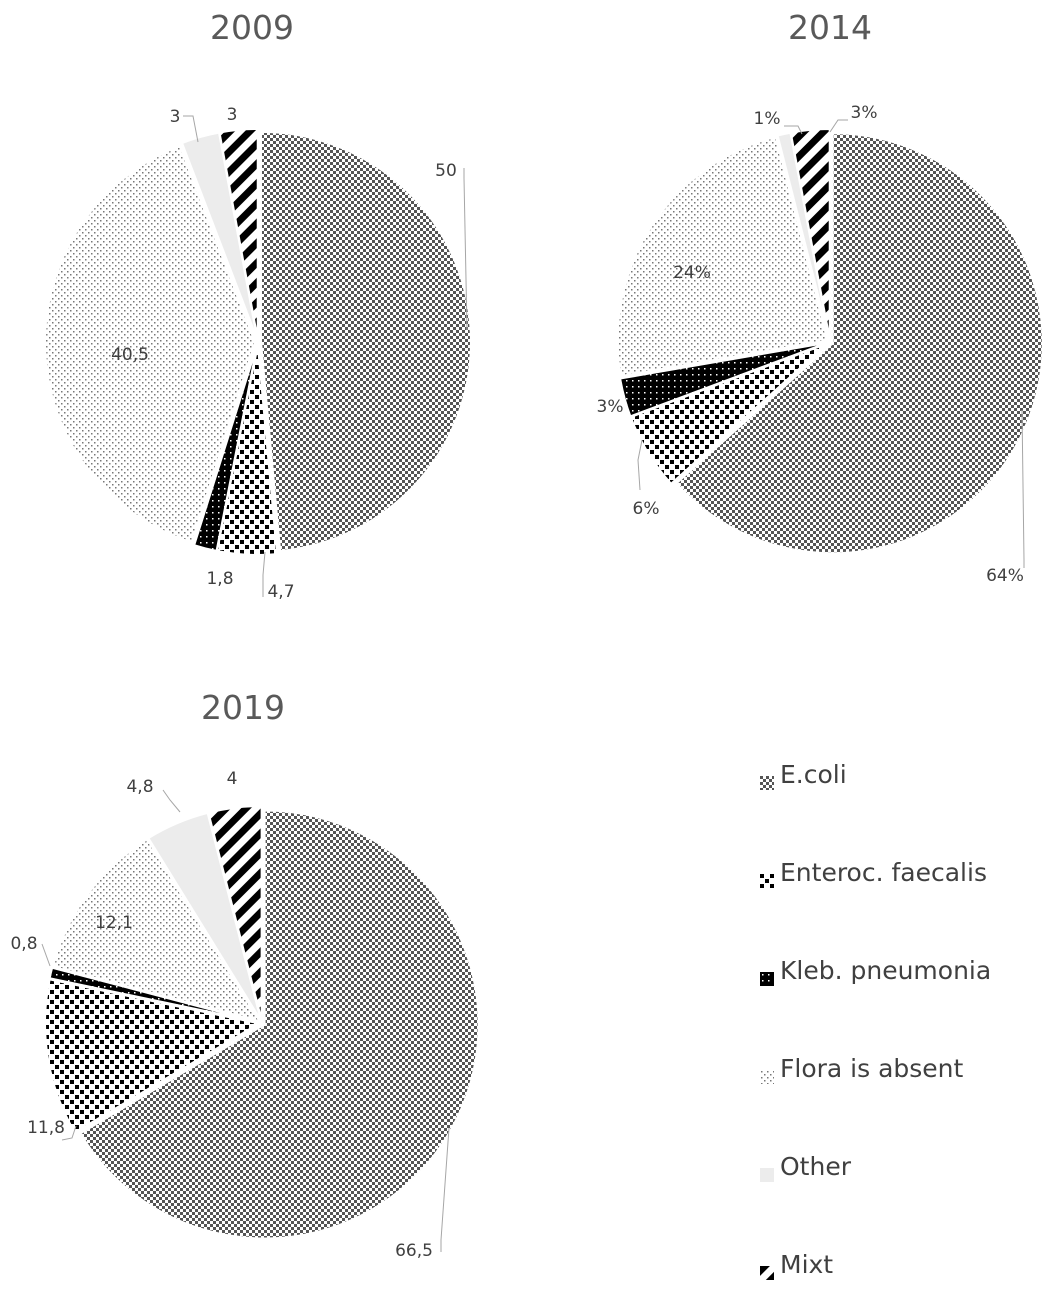 This screenshot has width=1044, height=1313. What do you see at coordinates (171, 801) in the screenshot?
I see `leader-line-2019-other` at bounding box center [171, 801].